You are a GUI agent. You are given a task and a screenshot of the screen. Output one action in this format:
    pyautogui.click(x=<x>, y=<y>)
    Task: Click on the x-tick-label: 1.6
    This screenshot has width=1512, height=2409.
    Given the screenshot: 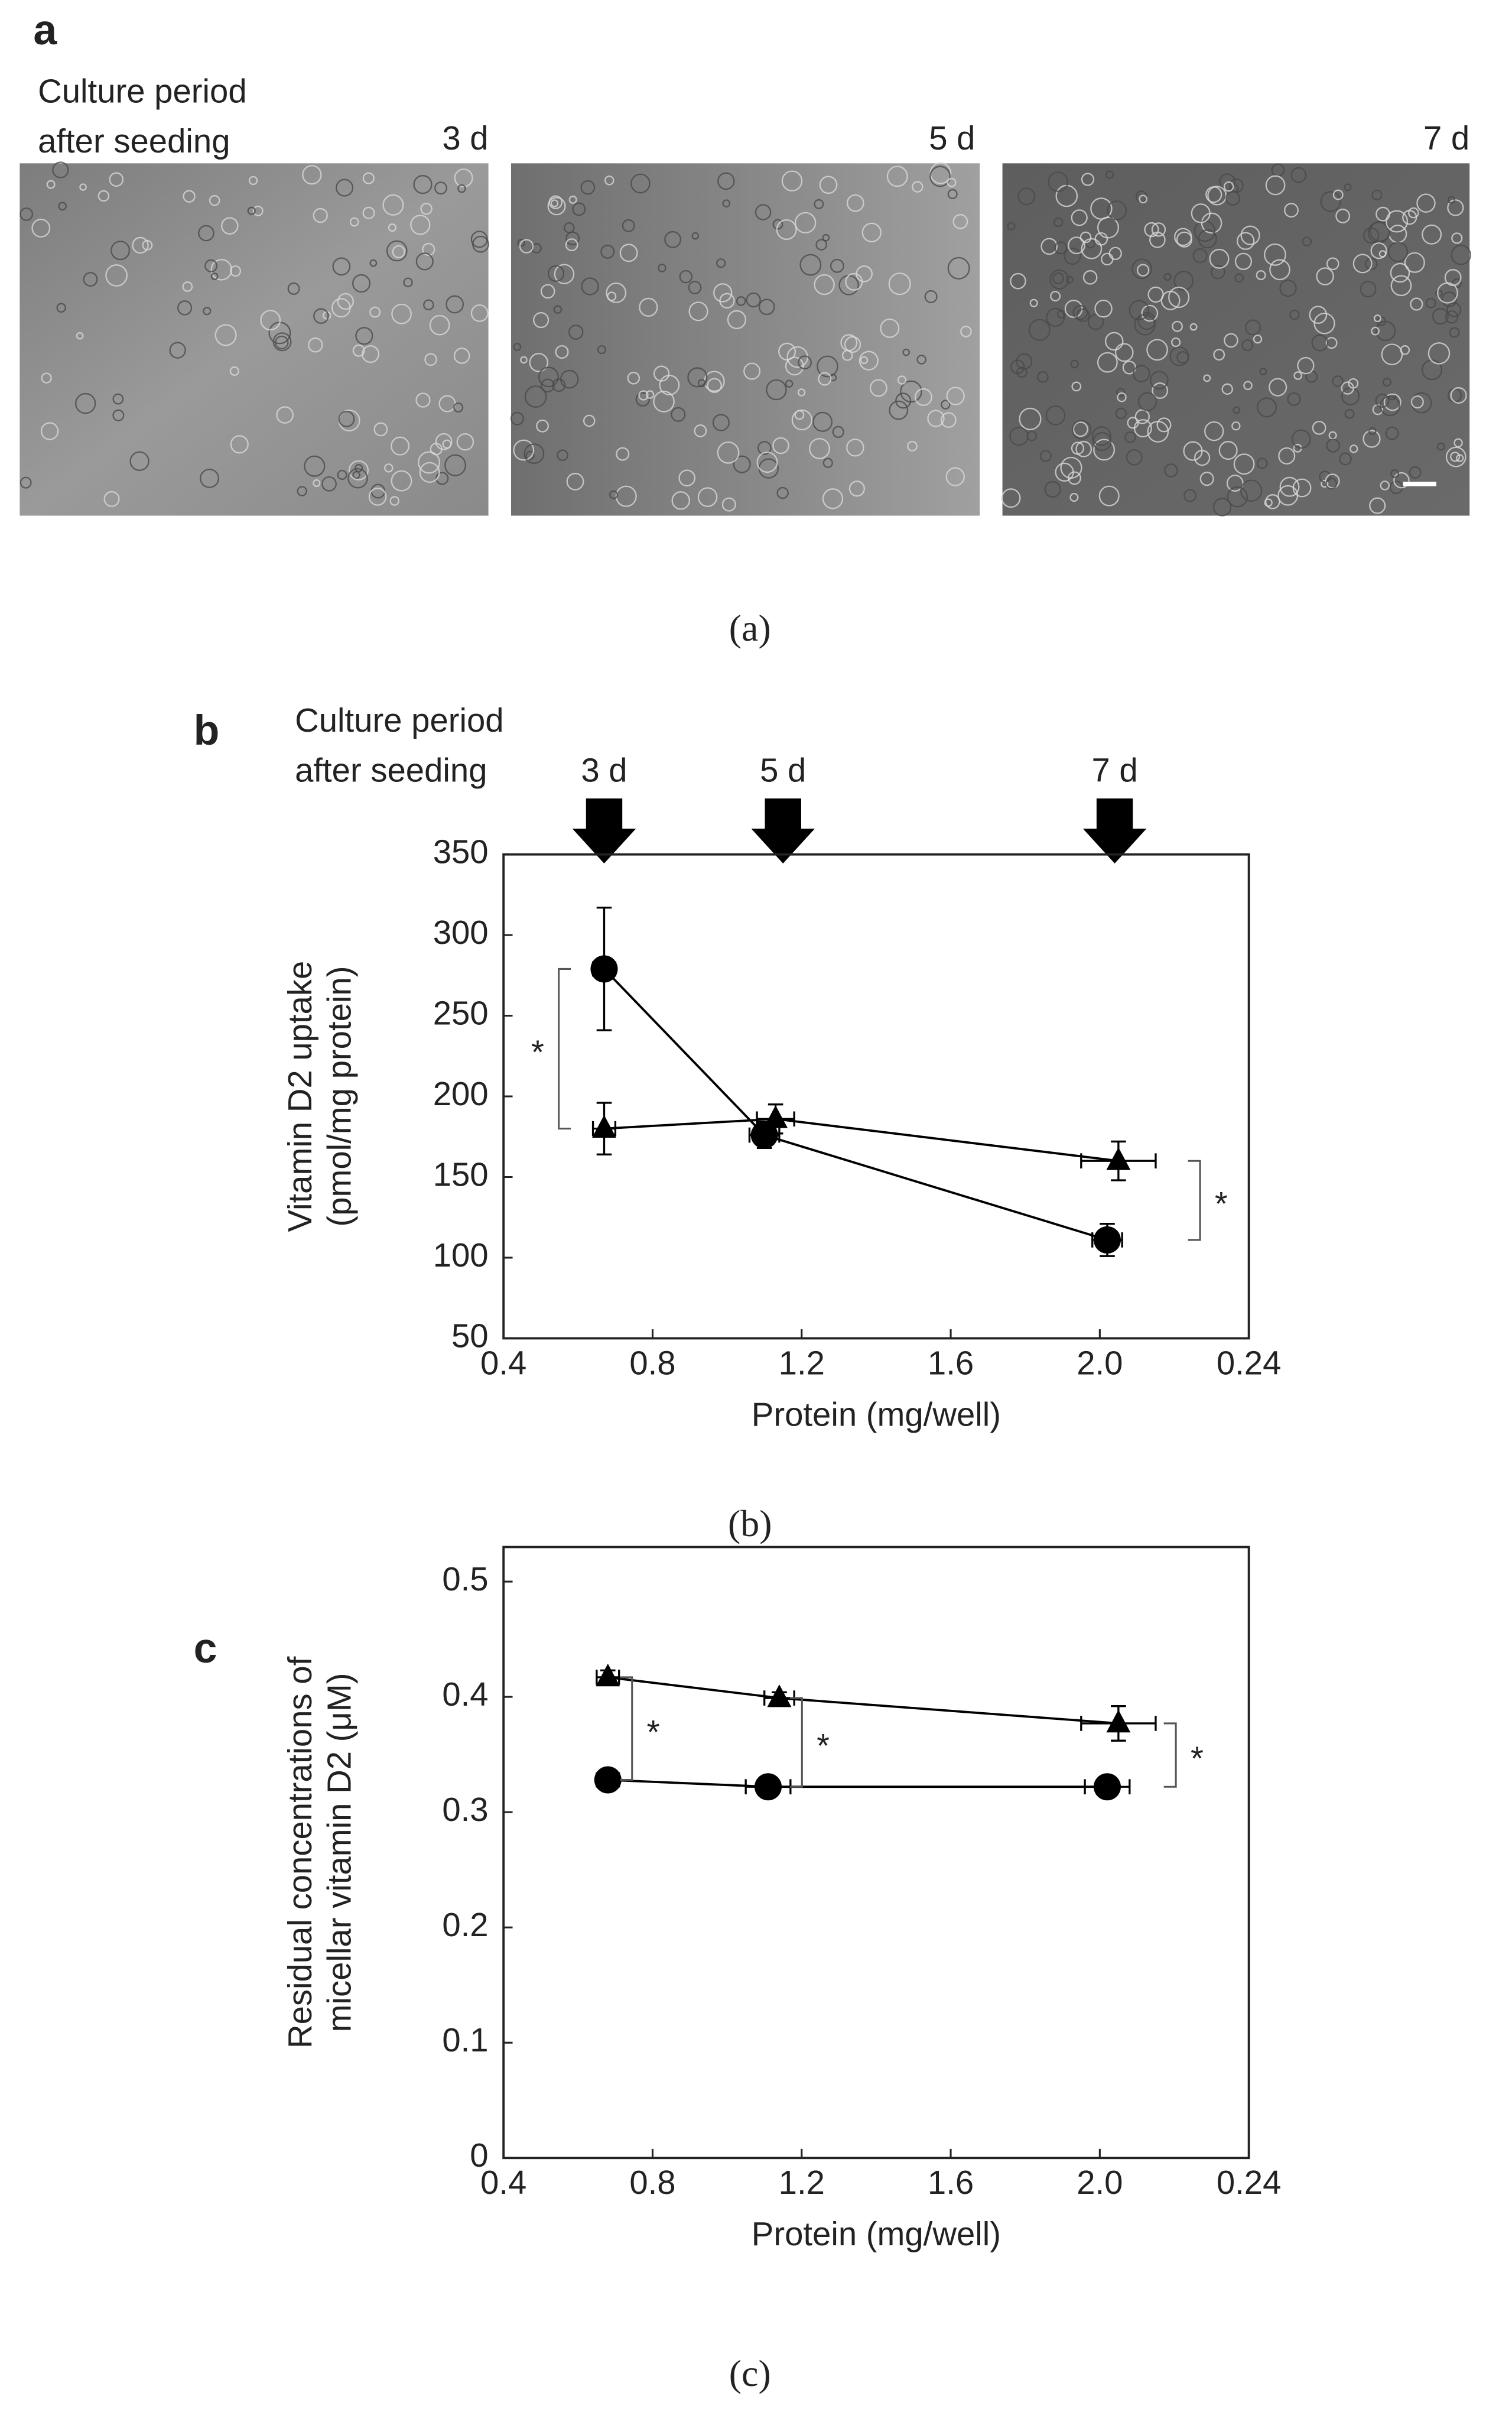 What is the action you would take?
    pyautogui.click(x=951, y=1362)
    